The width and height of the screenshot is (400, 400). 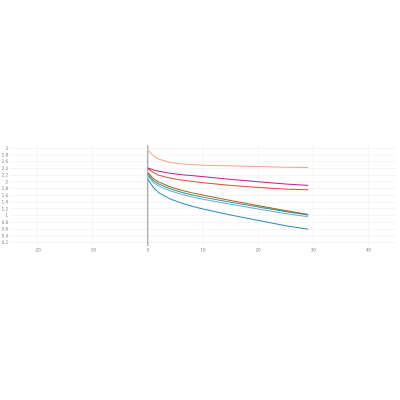 I want to click on series-layer, so click(x=228, y=189).